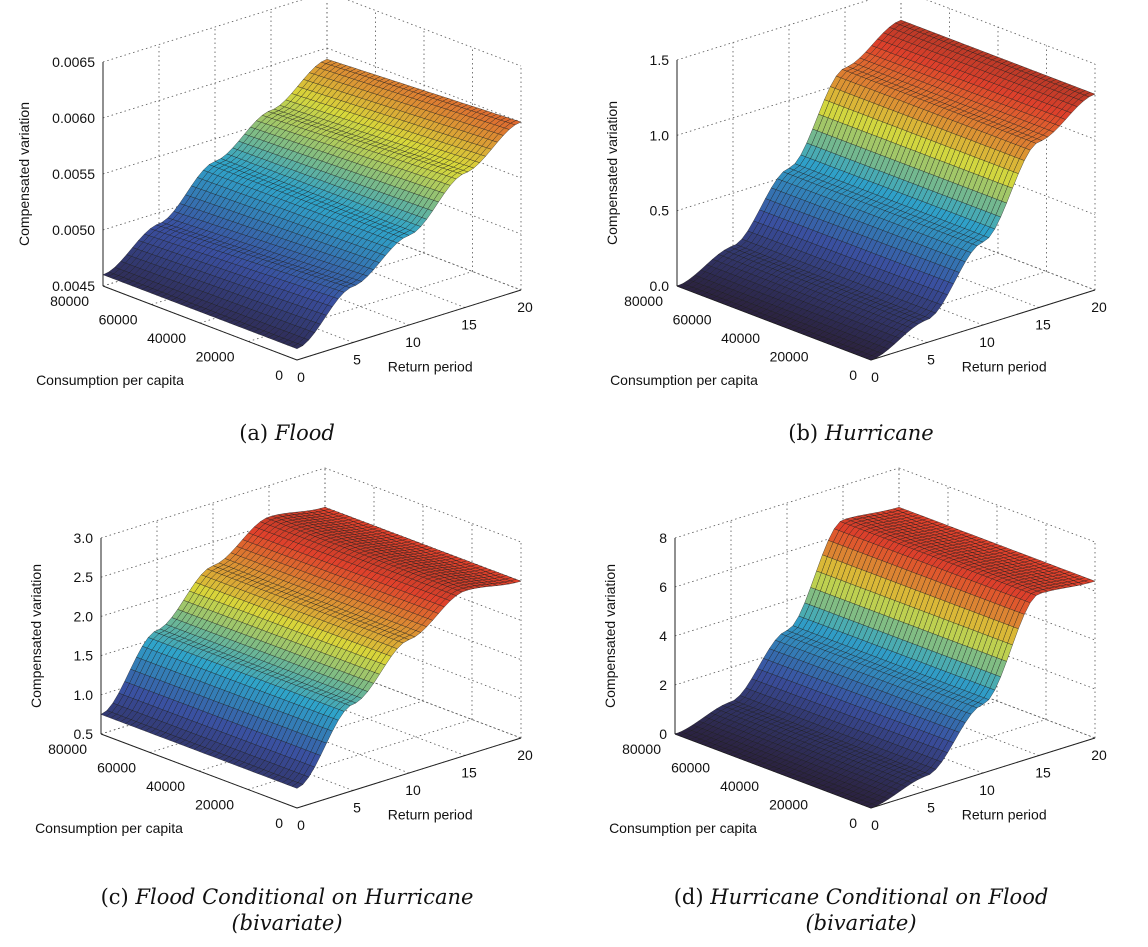 The height and width of the screenshot is (947, 1148). Describe the element at coordinates (73, 230) in the screenshot. I see `z-tick-label: 0.0050` at that location.